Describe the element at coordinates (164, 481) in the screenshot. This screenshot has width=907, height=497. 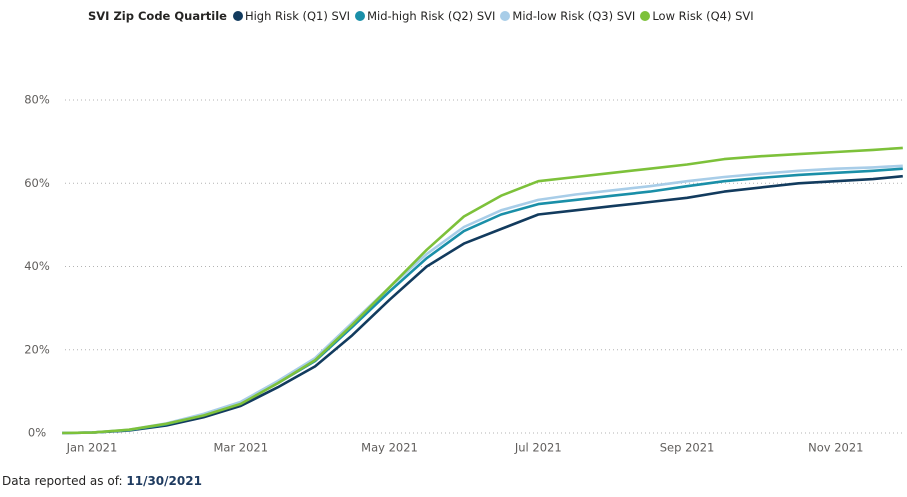
I see `footer-date: 11/30/2021` at that location.